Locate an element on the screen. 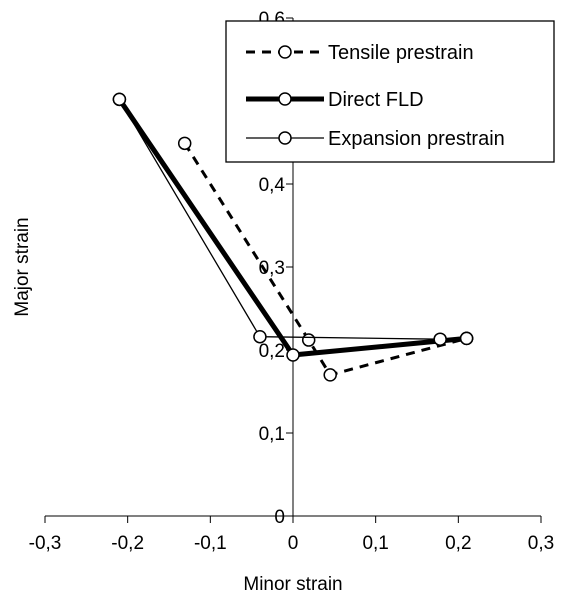 This screenshot has width=566, height=599. x-tick-label: -0,1 is located at coordinates (210, 543).